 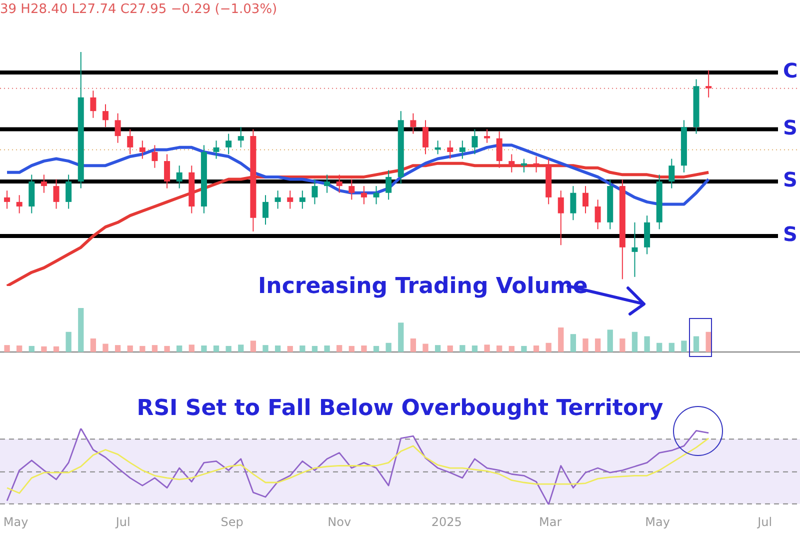 I want to click on x-tick-label: Nov, so click(x=340, y=521).